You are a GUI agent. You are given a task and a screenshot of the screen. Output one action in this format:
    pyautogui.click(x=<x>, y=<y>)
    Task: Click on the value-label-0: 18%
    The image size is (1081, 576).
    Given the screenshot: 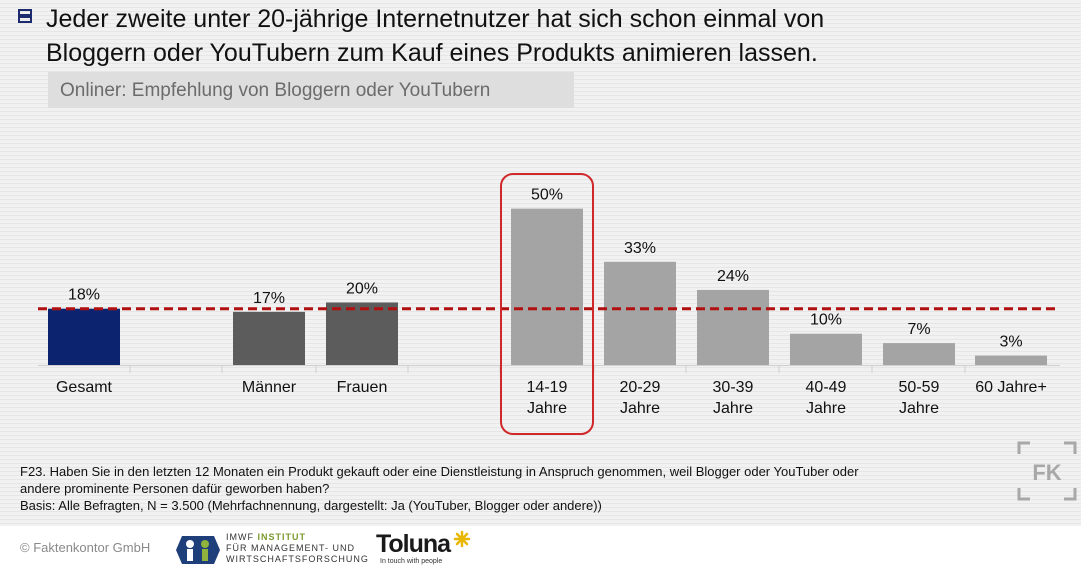 What is the action you would take?
    pyautogui.click(x=84, y=295)
    